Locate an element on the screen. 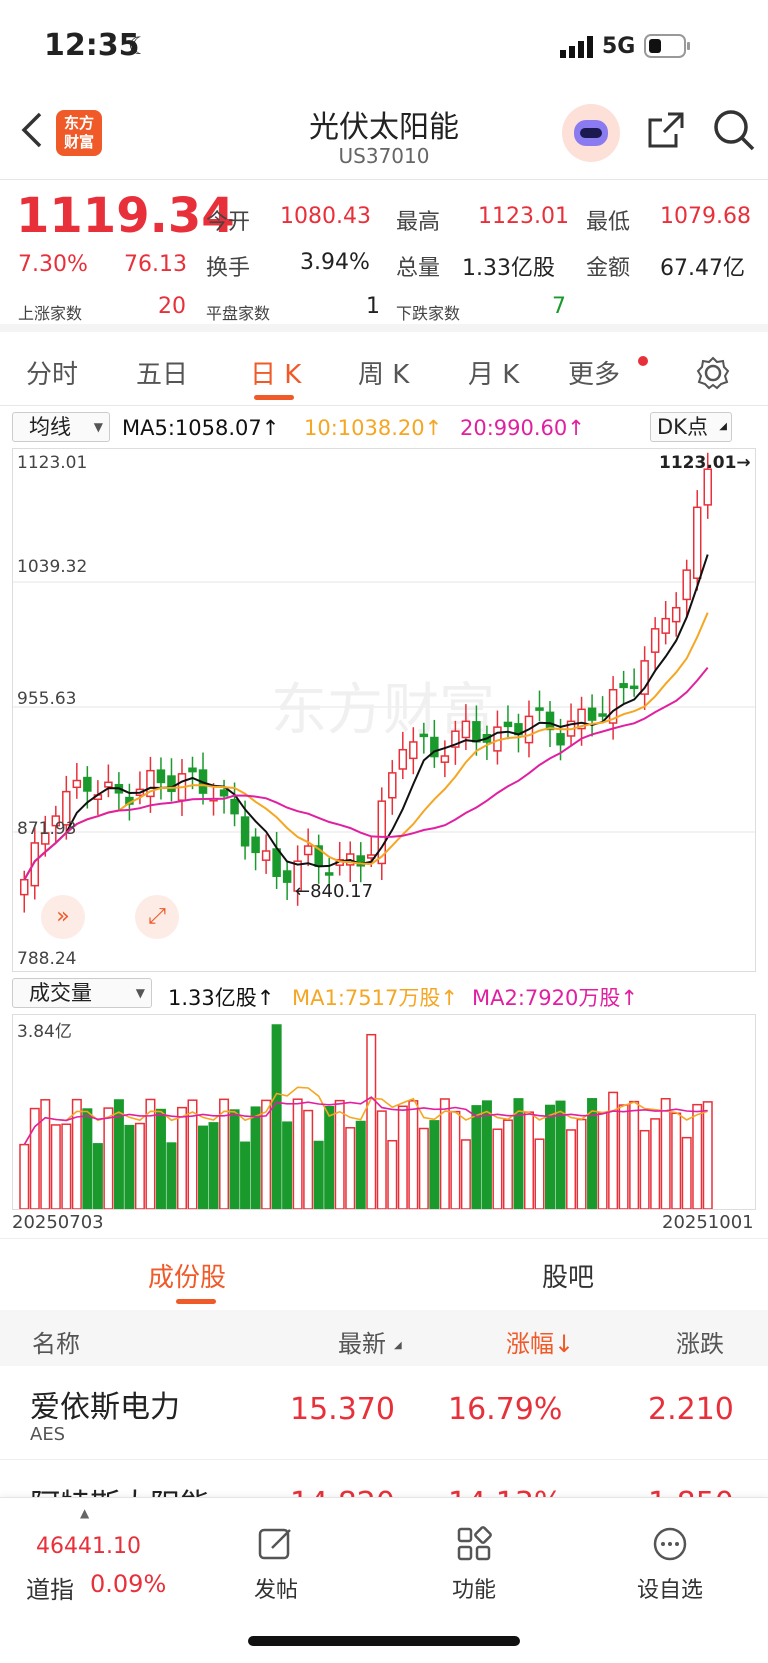 Image resolution: width=768 pixels, height=1663 pixels. dk-point-button: DK点 ◢ is located at coordinates (691, 427).